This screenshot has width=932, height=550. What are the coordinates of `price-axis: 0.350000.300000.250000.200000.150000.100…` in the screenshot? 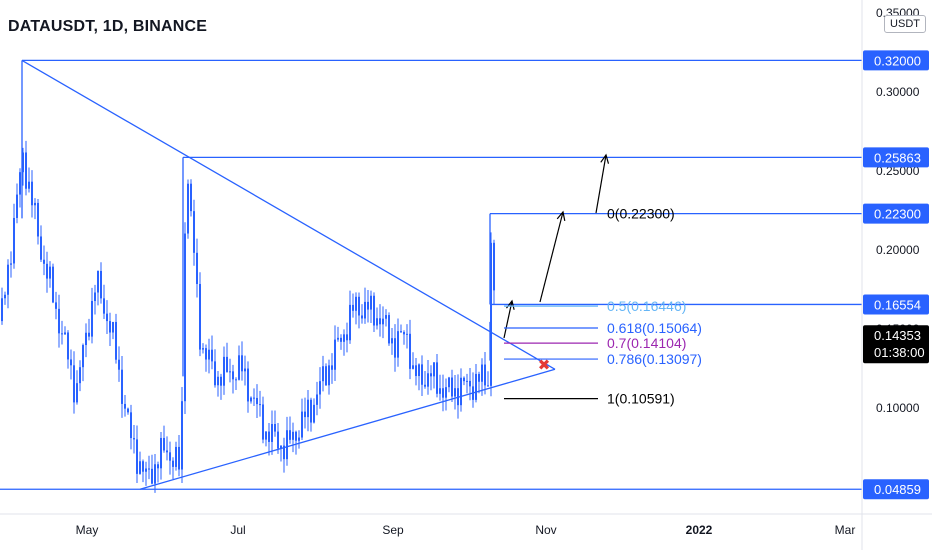 It's located at (895, 275).